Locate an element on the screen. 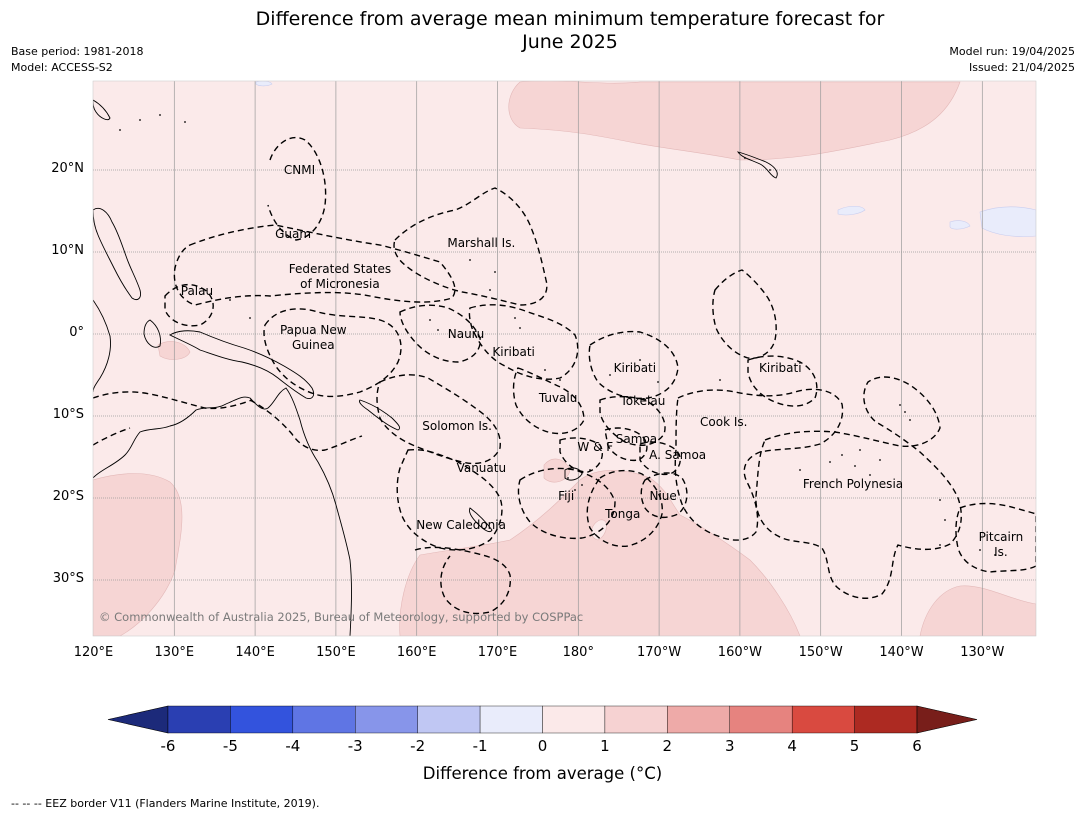  longitude-label: 180° is located at coordinates (578, 652).